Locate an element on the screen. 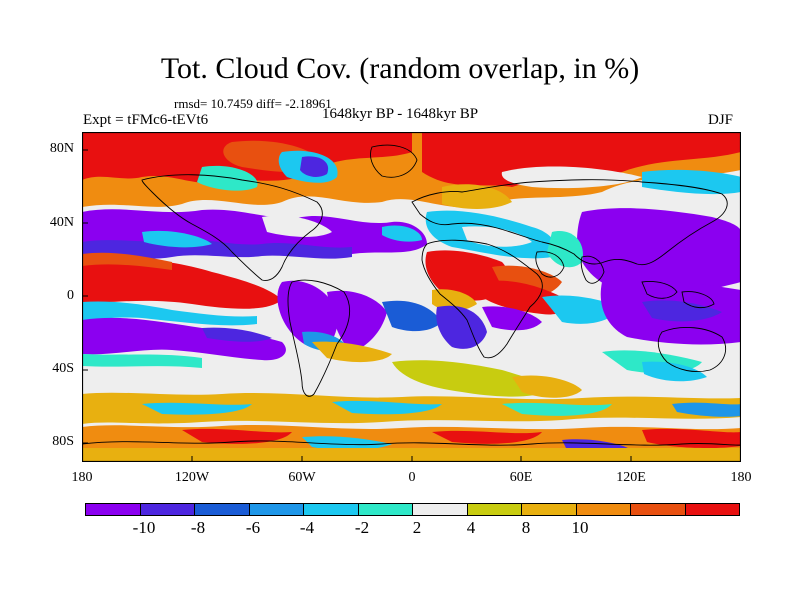 Image resolution: width=800 pixels, height=600 pixels. colorbar-label: -6 is located at coordinates (253, 527).